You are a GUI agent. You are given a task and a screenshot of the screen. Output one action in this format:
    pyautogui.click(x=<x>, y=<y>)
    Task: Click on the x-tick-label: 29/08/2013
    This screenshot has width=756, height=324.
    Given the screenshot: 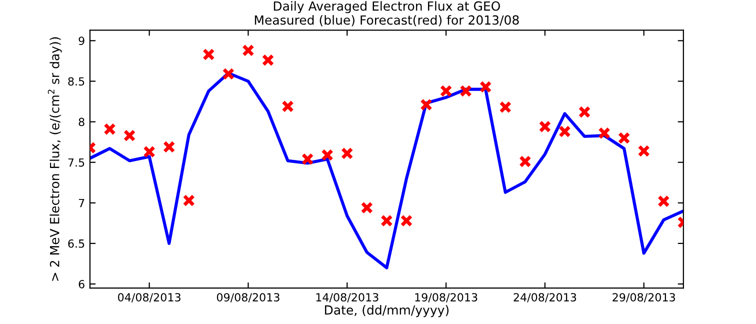 What is the action you would take?
    pyautogui.click(x=643, y=297)
    